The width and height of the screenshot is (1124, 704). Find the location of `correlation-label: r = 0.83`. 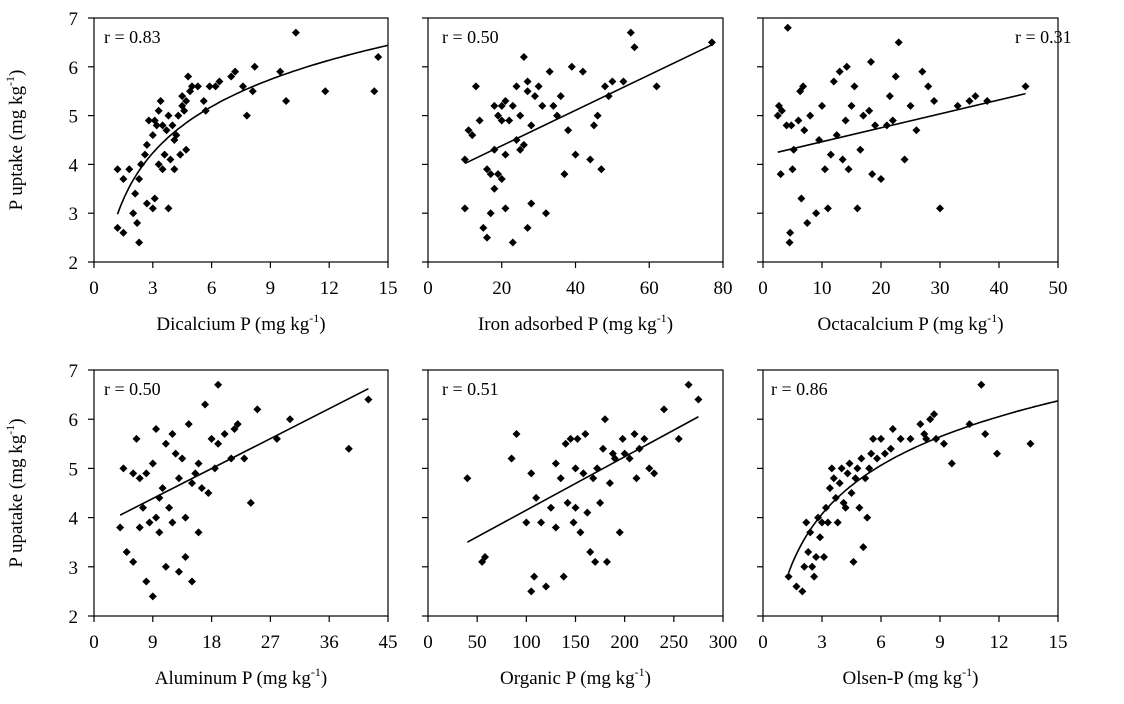

correlation-label: r = 0.83 is located at coordinates (132, 37).